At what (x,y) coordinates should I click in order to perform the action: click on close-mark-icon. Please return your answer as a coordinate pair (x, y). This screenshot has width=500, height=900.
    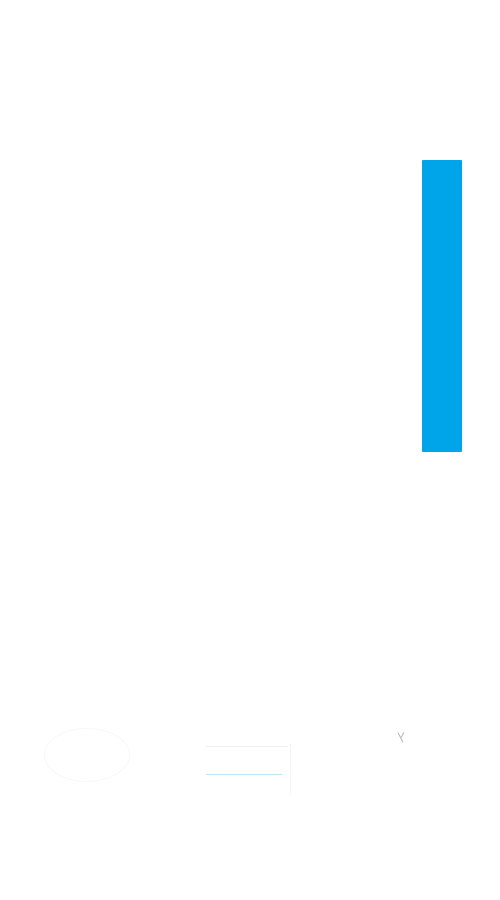
    Looking at the image, I should click on (401, 738).